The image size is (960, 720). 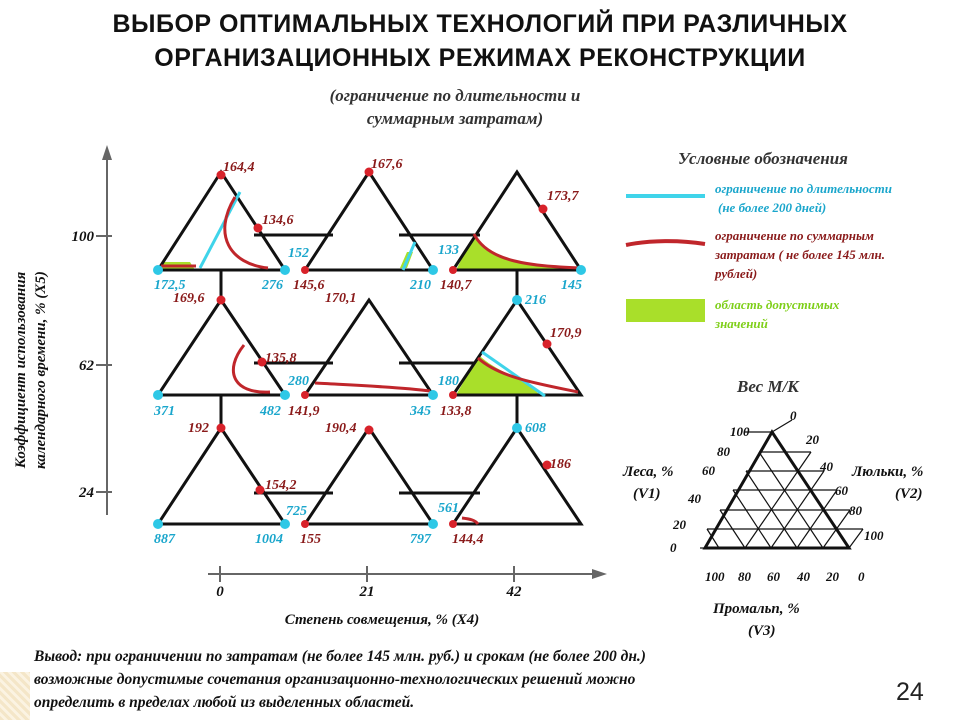 What do you see at coordinates (647, 494) in the screenshot?
I see `left-side-var: (V1)` at bounding box center [647, 494].